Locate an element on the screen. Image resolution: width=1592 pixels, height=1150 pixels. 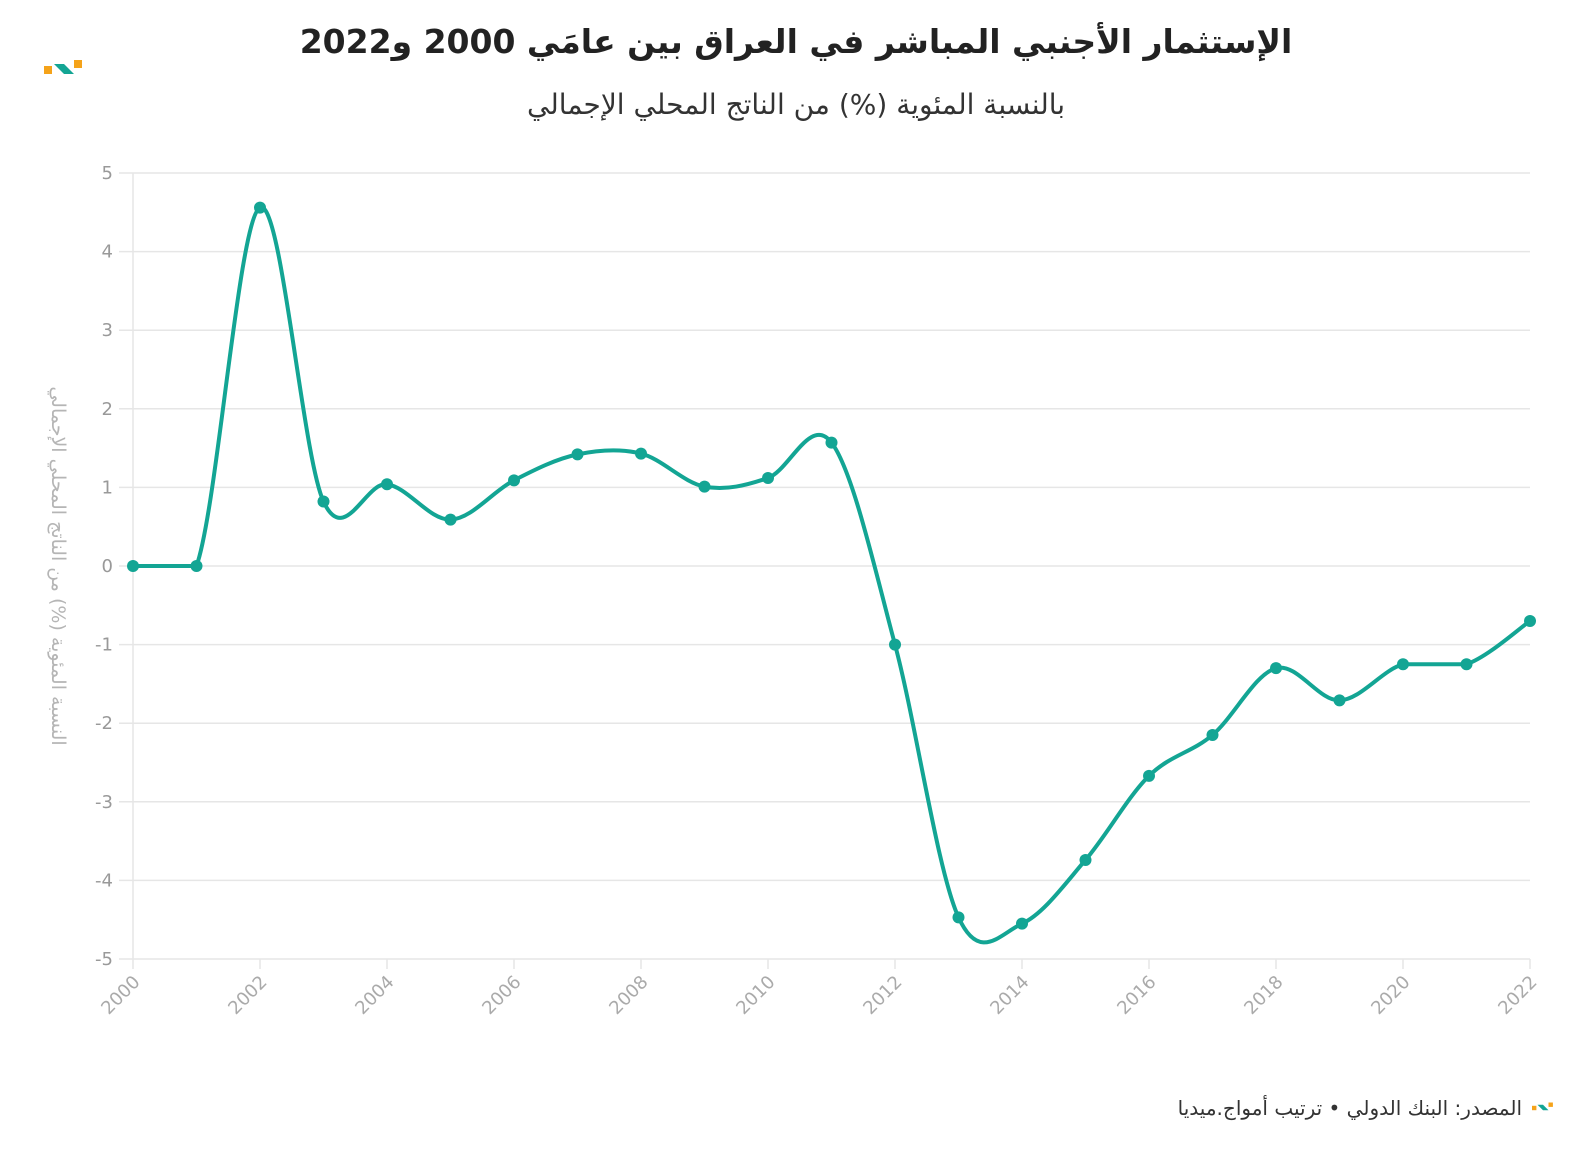
x-tick-label: 2012 is located at coordinates (882, 995).